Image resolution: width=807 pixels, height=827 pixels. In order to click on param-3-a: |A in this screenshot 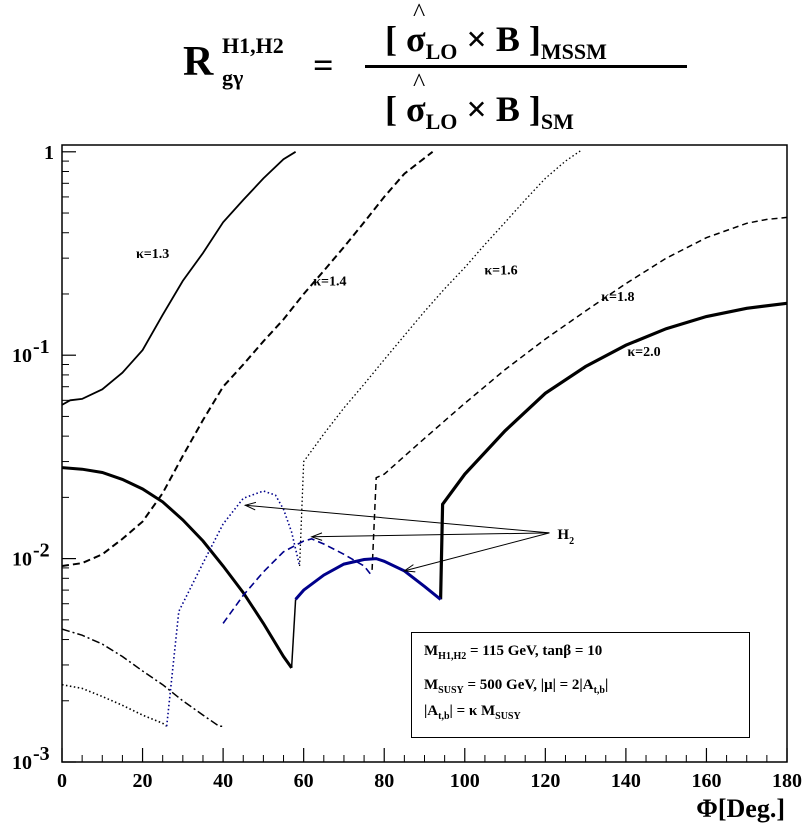, I will do `click(431, 711)`.